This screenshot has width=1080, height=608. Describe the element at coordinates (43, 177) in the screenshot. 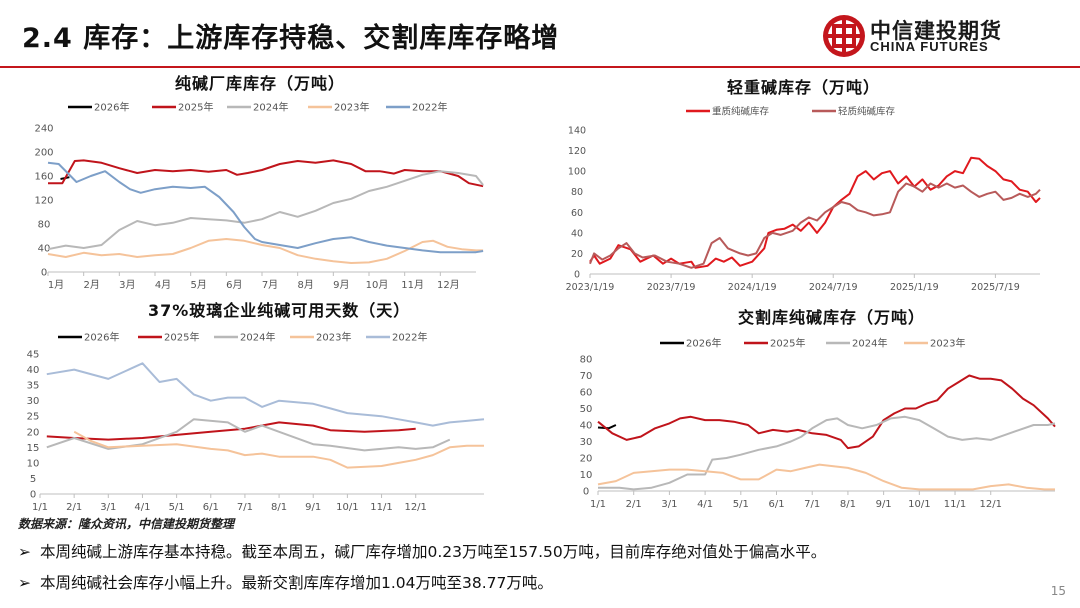

I see `y-tick-label: 160` at that location.